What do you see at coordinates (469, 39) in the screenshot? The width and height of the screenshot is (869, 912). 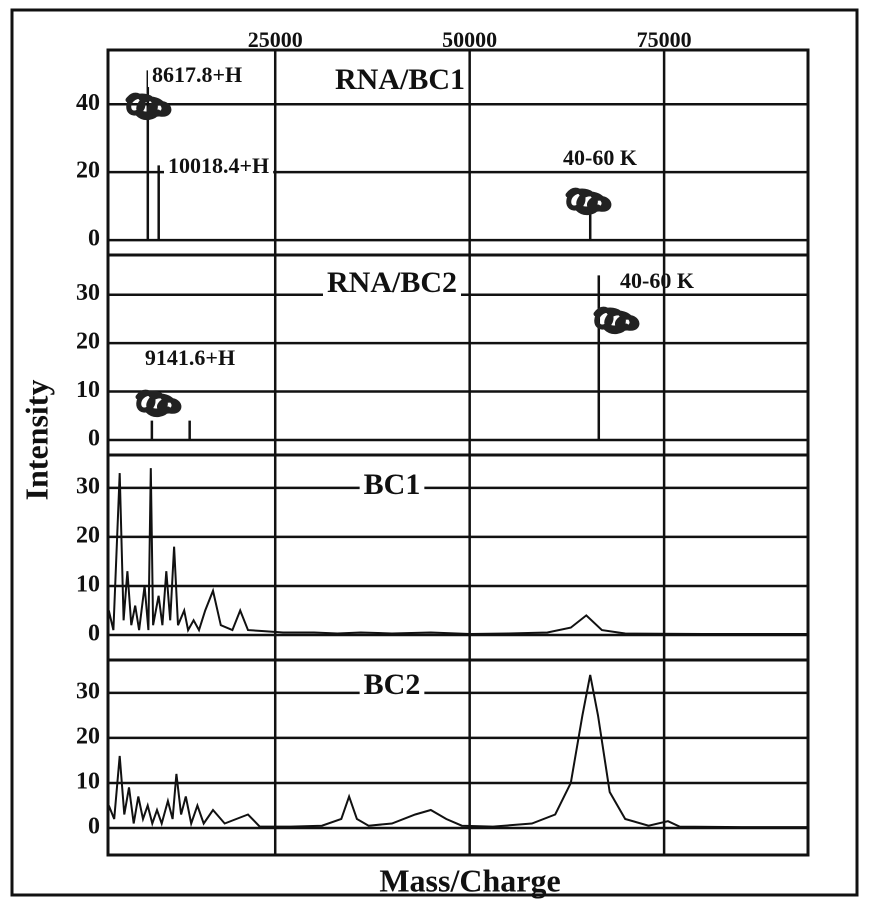 I see `x-tick-label: 50000` at bounding box center [469, 39].